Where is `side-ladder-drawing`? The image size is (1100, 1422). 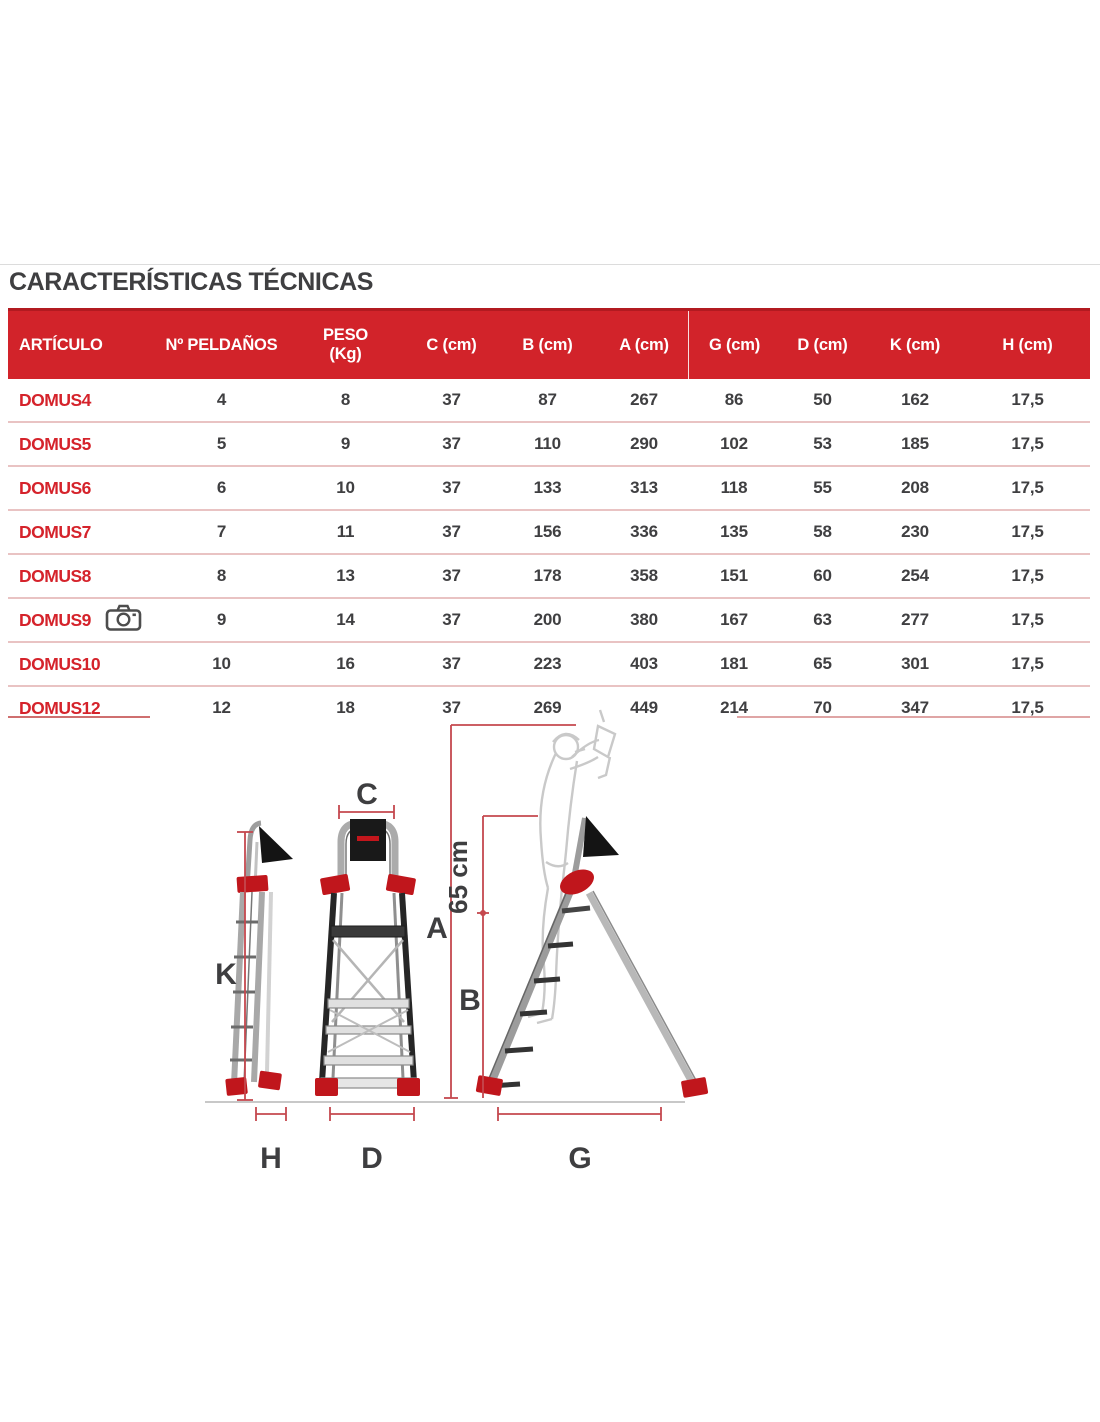
side-ladder-drawing is located at coordinates (592, 957).